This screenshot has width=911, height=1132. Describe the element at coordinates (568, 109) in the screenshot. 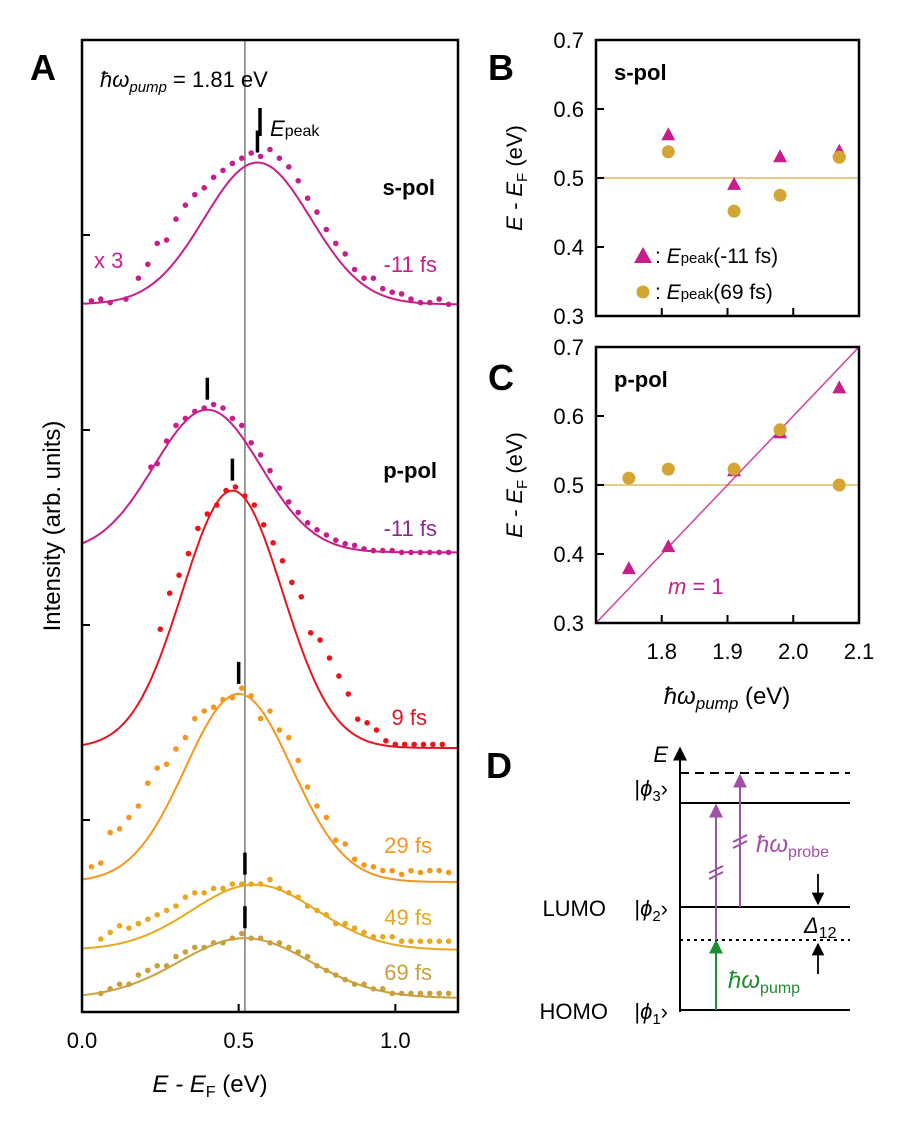

I see `y-tick-label-B-3: 0.6` at that location.